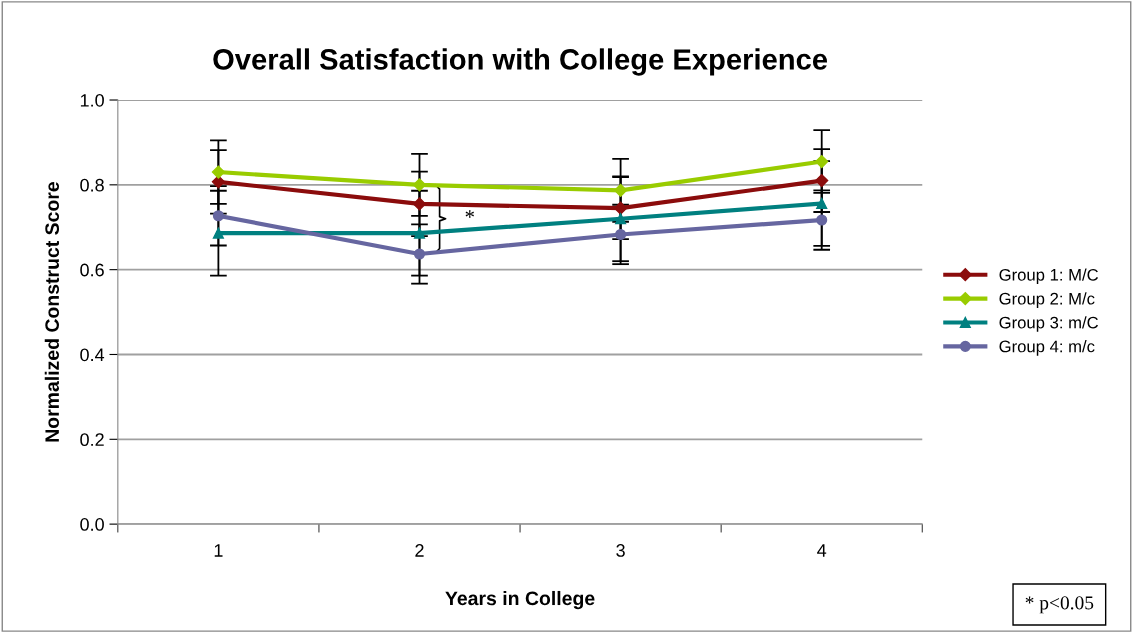 This screenshot has width=1133, height=633. What do you see at coordinates (92, 440) in the screenshot?
I see `y-tick-label: 0.2` at bounding box center [92, 440].